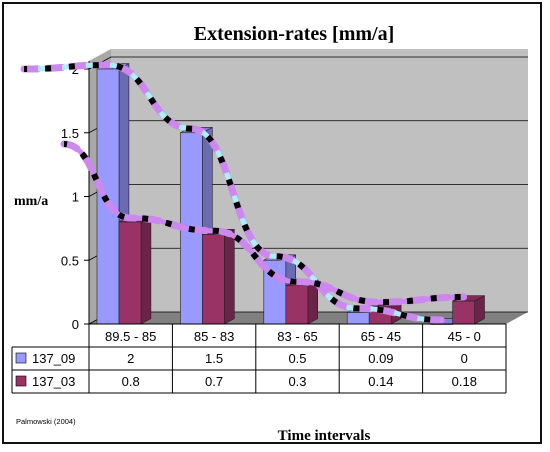  Describe the element at coordinates (130, 336) in the screenshot. I see `category-label: 89.5 - 85` at that location.